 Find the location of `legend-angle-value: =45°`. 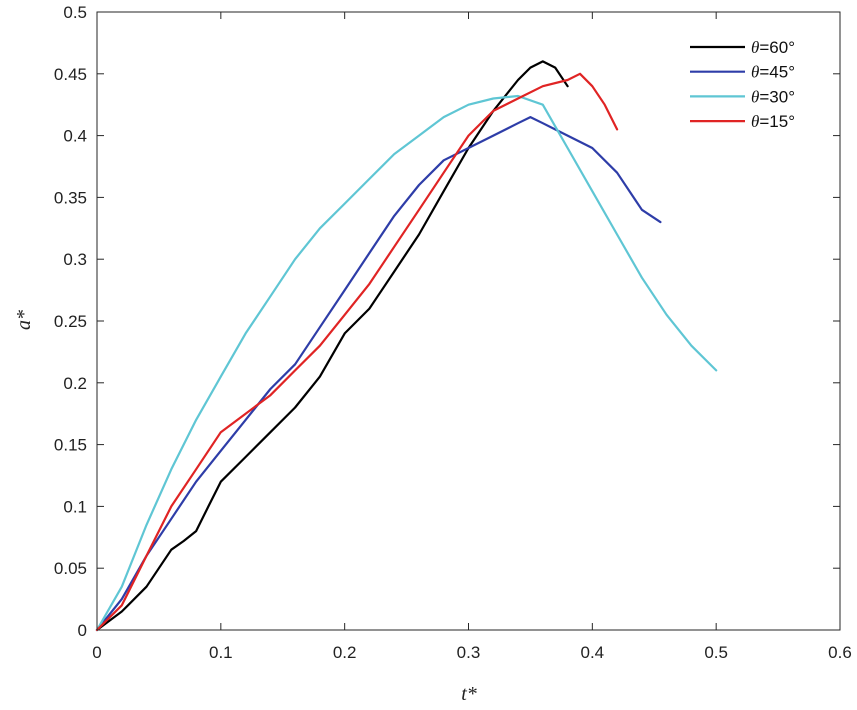

legend-angle-value: =45° is located at coordinates (777, 72).